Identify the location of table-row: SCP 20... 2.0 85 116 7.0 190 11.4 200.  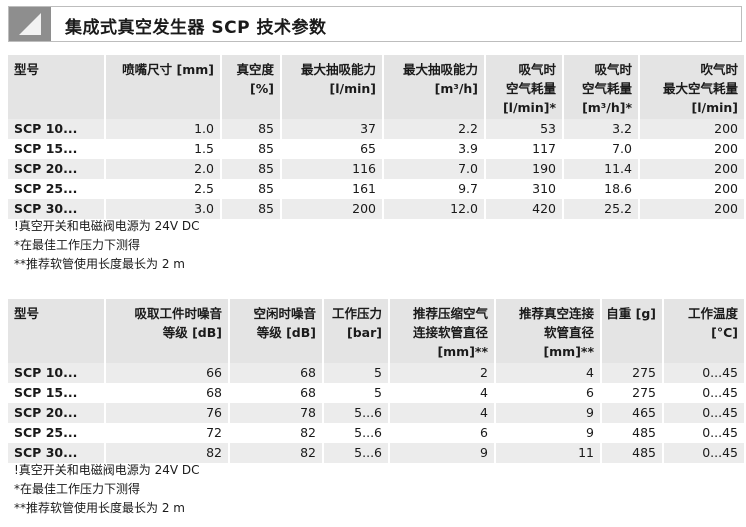
(376, 169).